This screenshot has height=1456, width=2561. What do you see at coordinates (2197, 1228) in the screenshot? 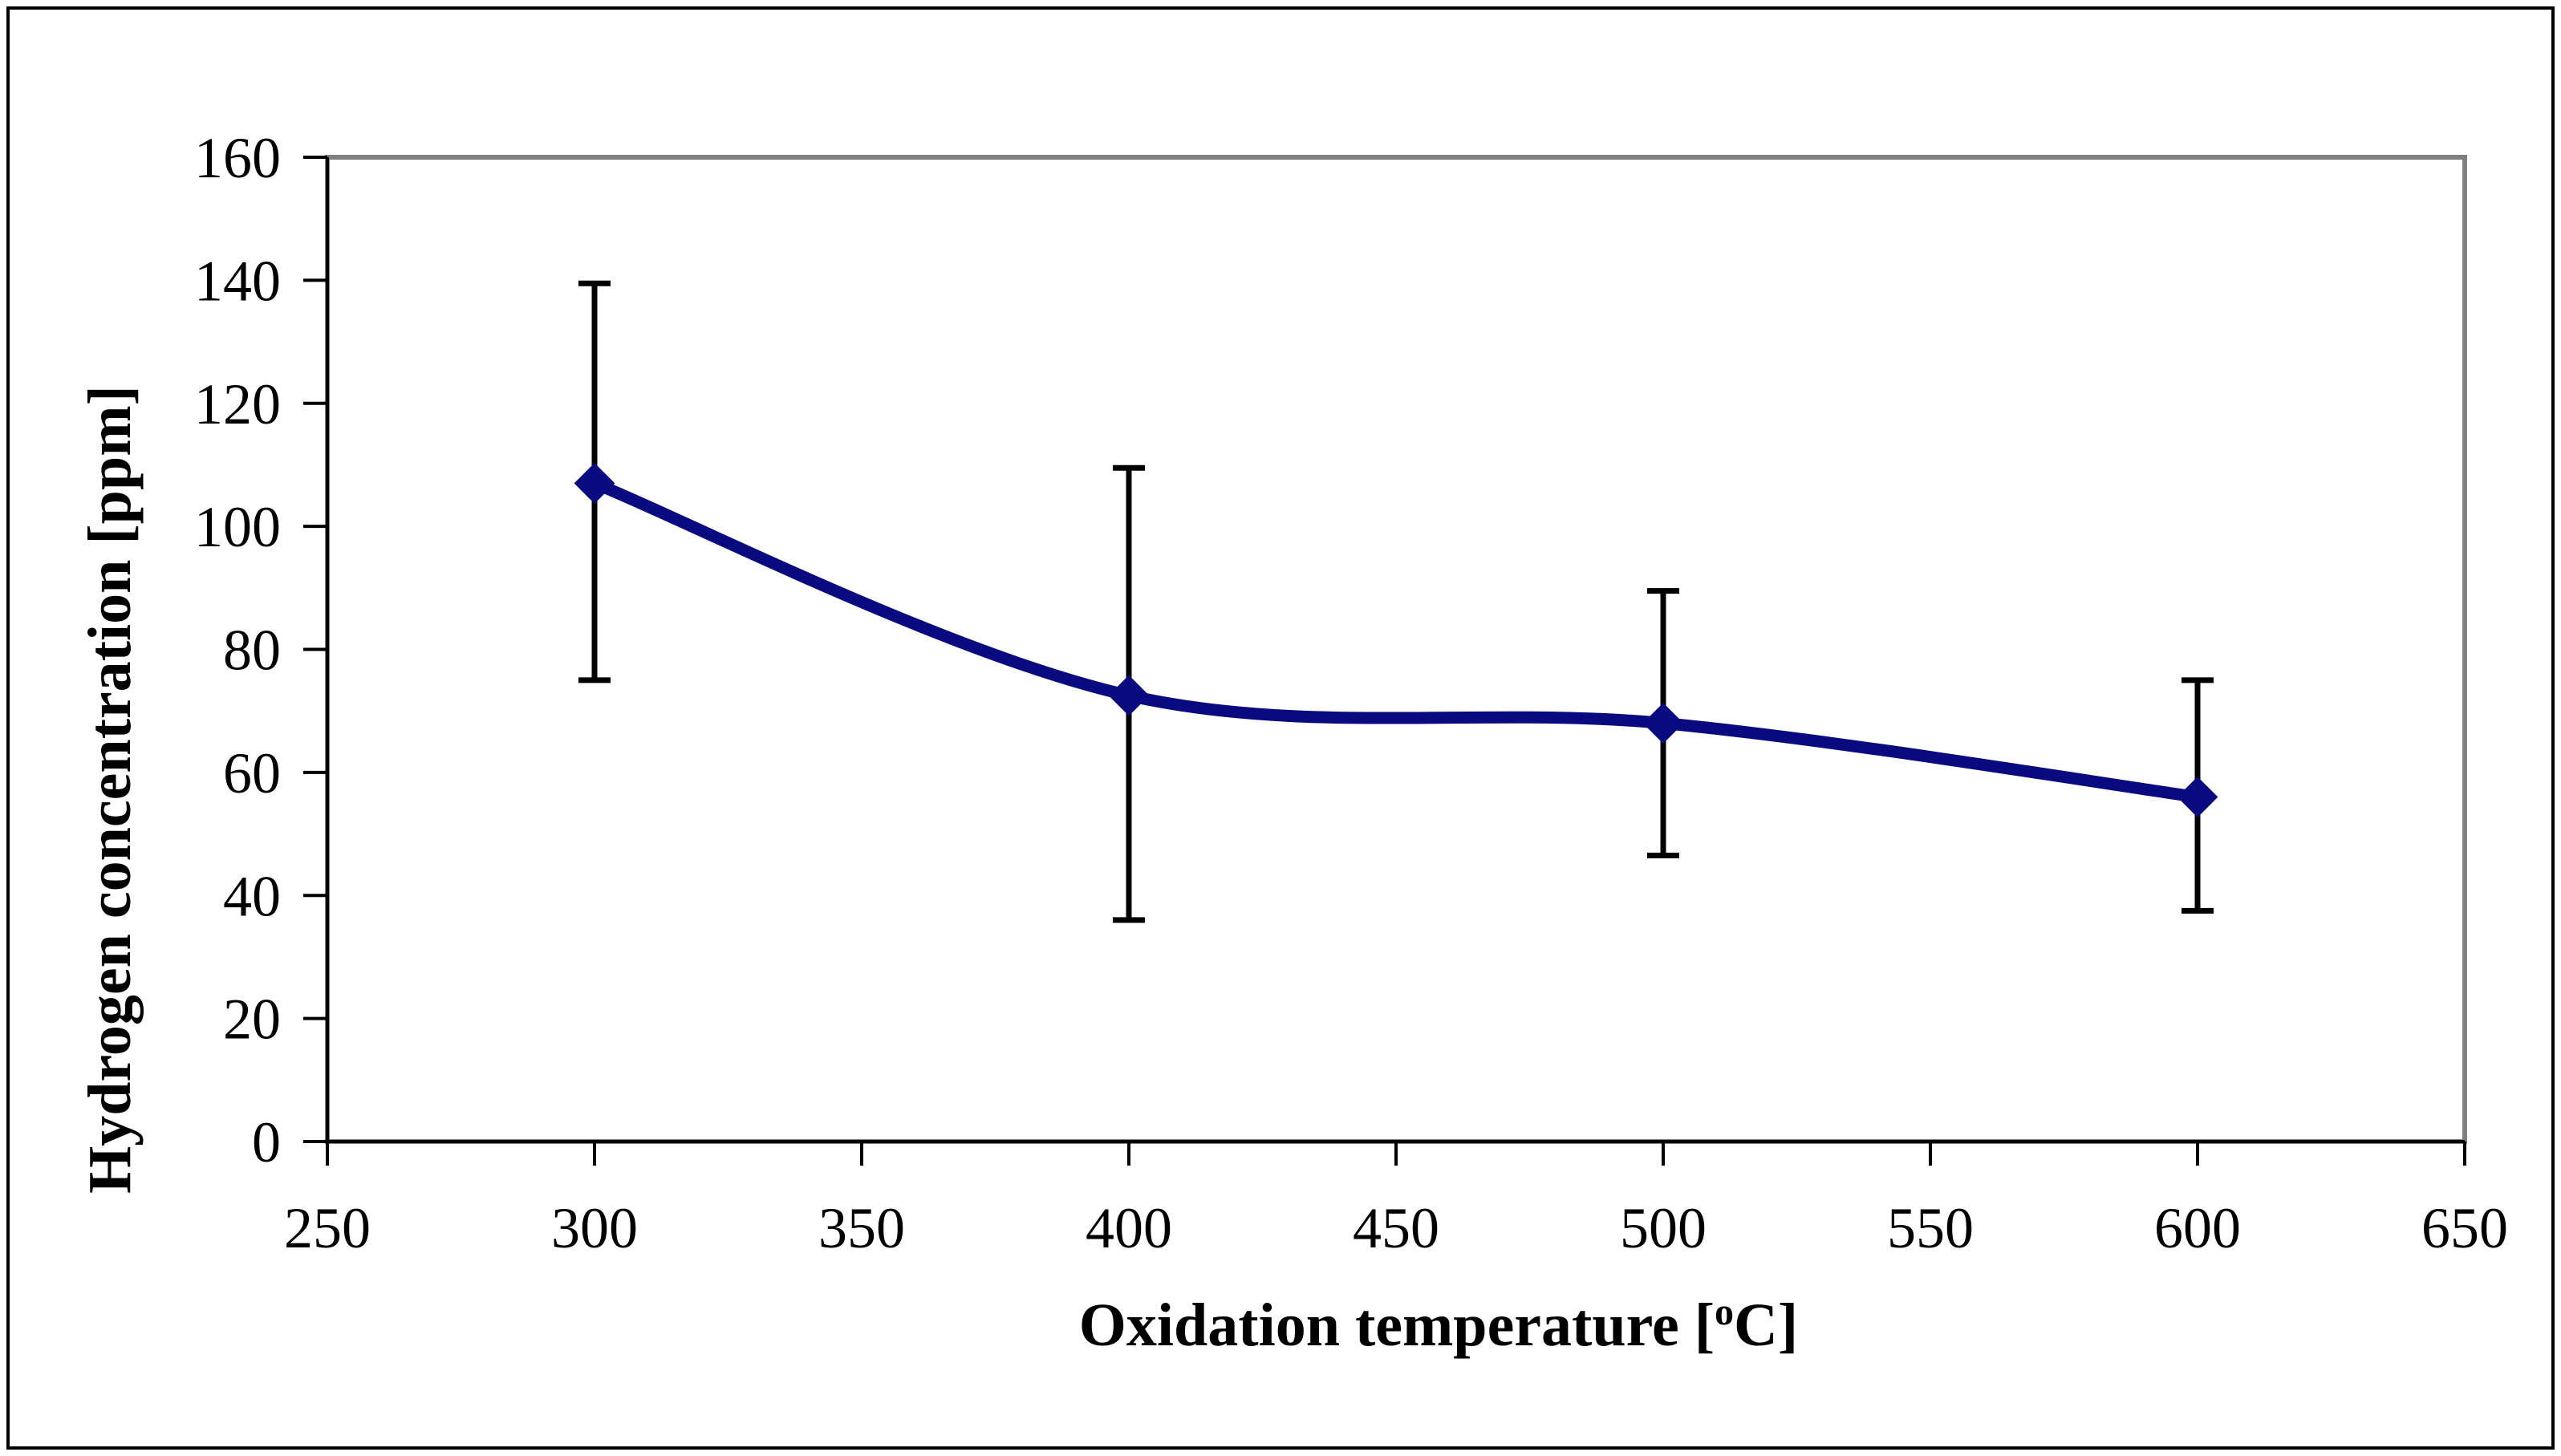
I see `x-tick-label: 600` at bounding box center [2197, 1228].